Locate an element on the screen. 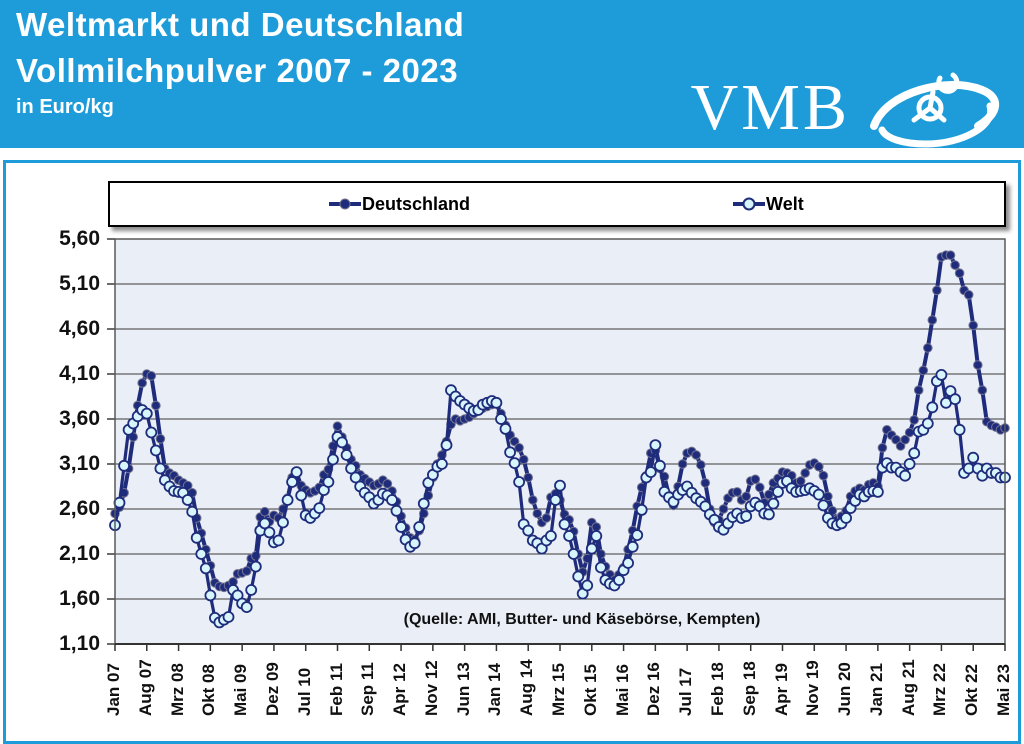  y-tick-label: 5,10 is located at coordinates (79, 283).